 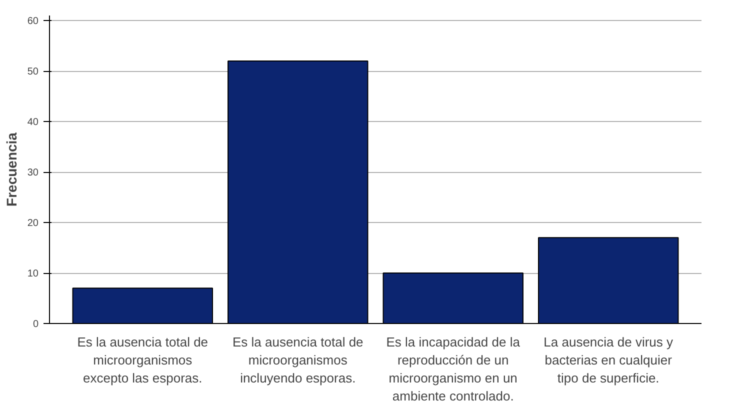 I want to click on x-tick-label: Es la incapacidad de la reproducción de un microorganismo en un ambiente controlado., so click(x=453, y=369).